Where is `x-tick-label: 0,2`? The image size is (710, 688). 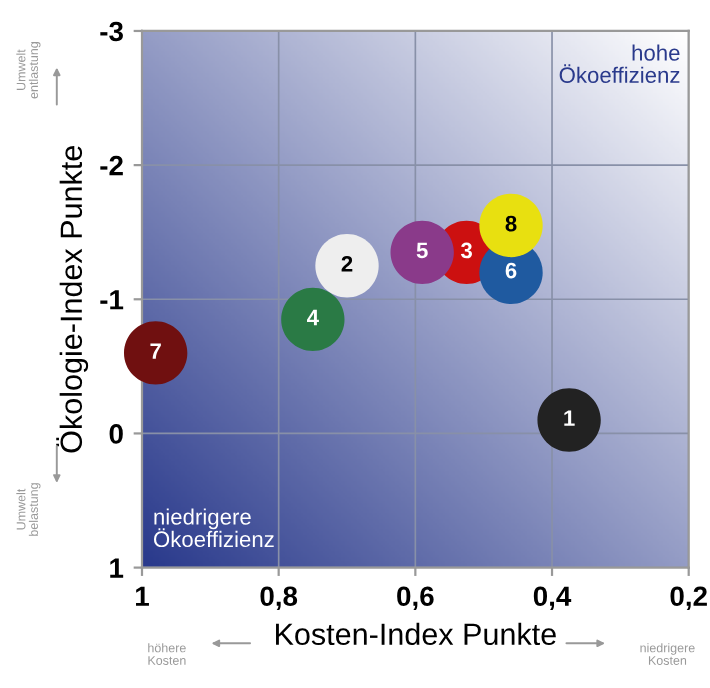
x-tick-label: 0,2 is located at coordinates (688, 598).